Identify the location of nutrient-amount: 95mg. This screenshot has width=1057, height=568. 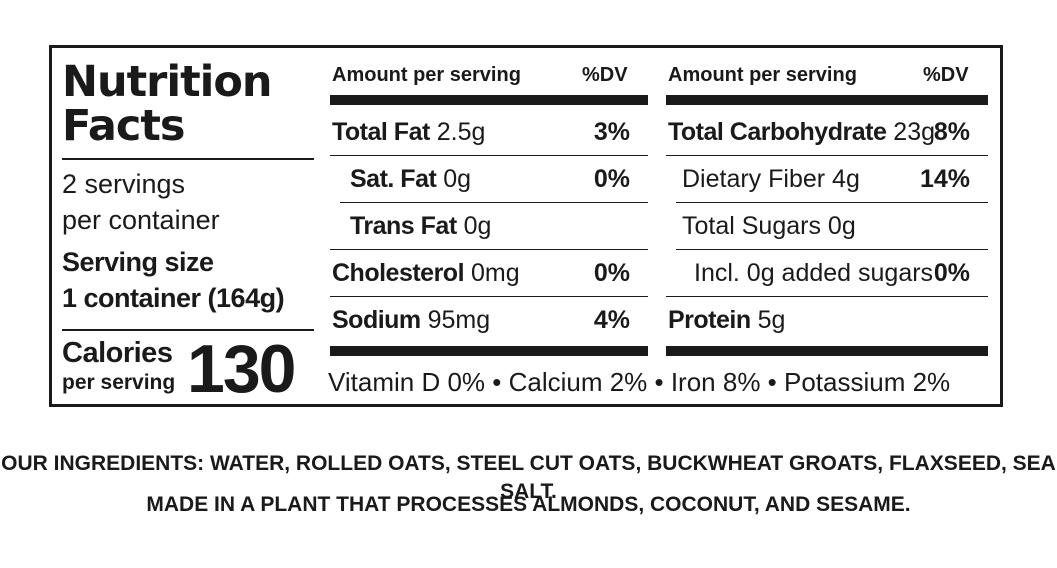
(459, 320).